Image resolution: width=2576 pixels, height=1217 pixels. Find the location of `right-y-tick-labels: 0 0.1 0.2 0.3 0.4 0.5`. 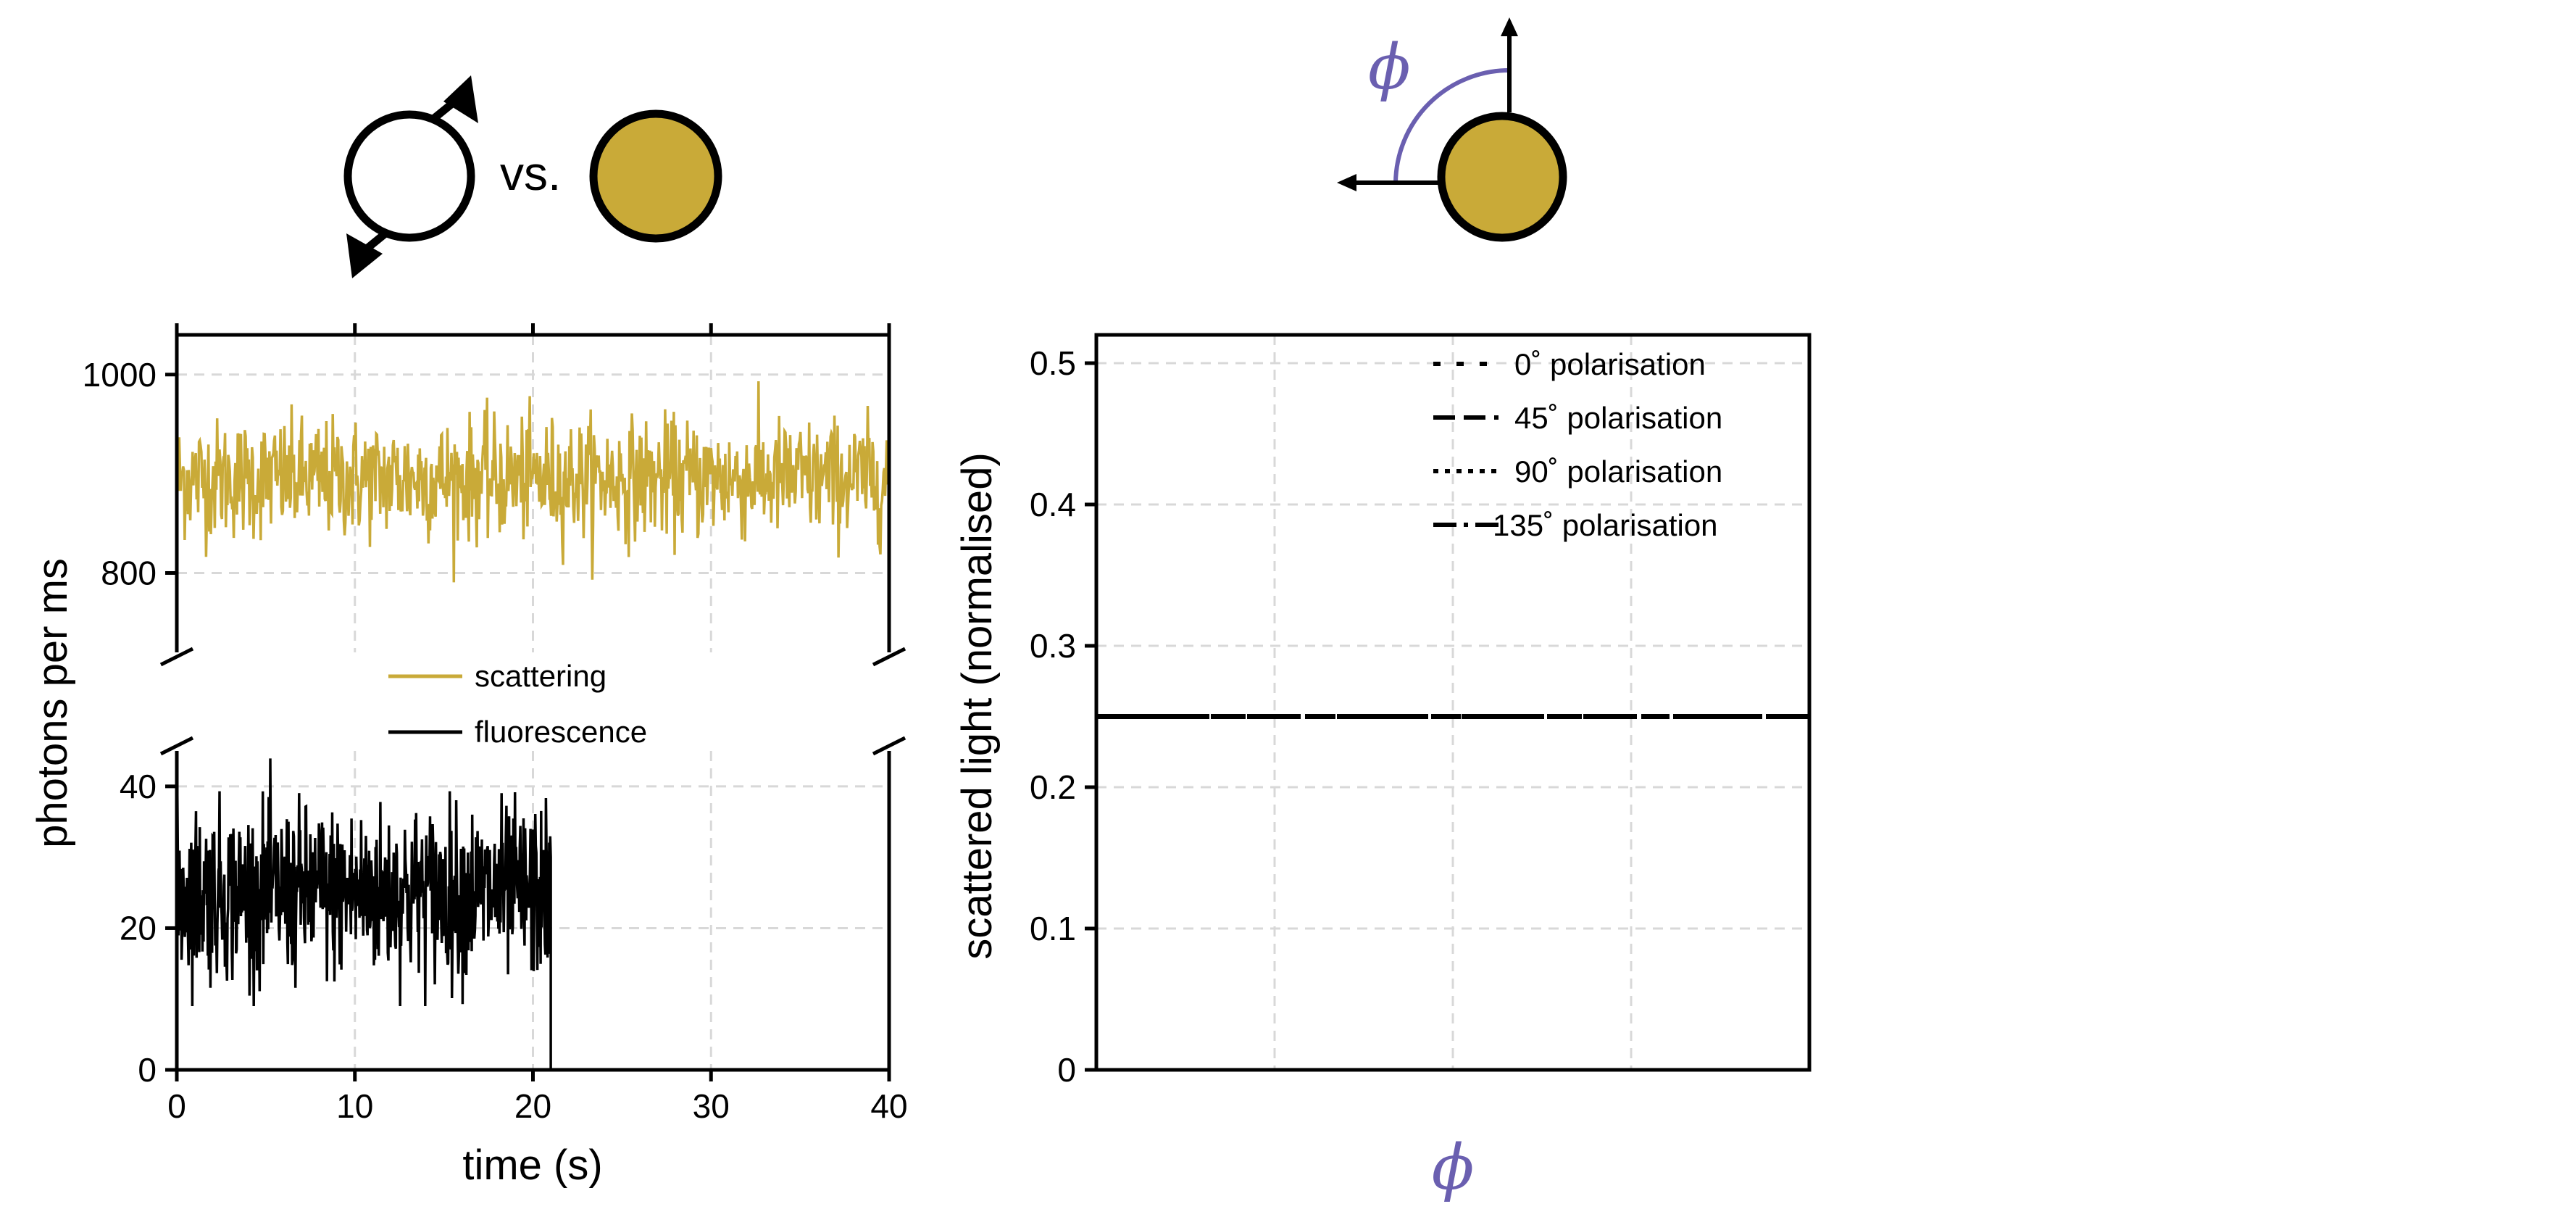

right-y-tick-labels: 0 0.1 0.2 0.3 0.4 0.5 is located at coordinates (1053, 716).